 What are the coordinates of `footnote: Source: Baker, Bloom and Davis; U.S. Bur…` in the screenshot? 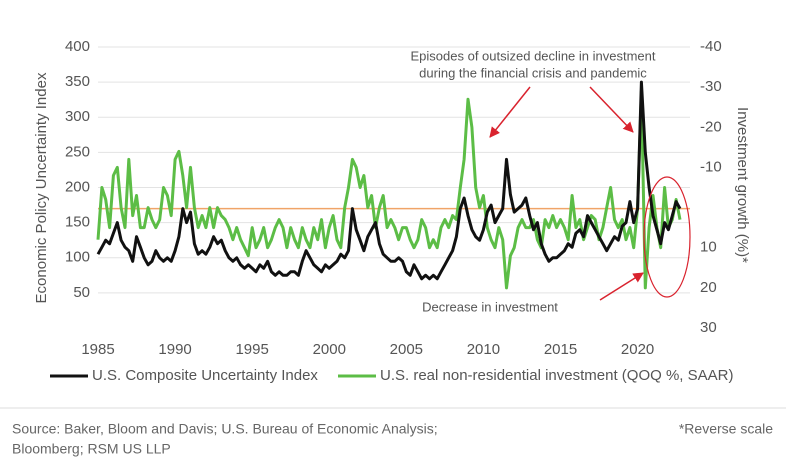 It's located at (225, 429).